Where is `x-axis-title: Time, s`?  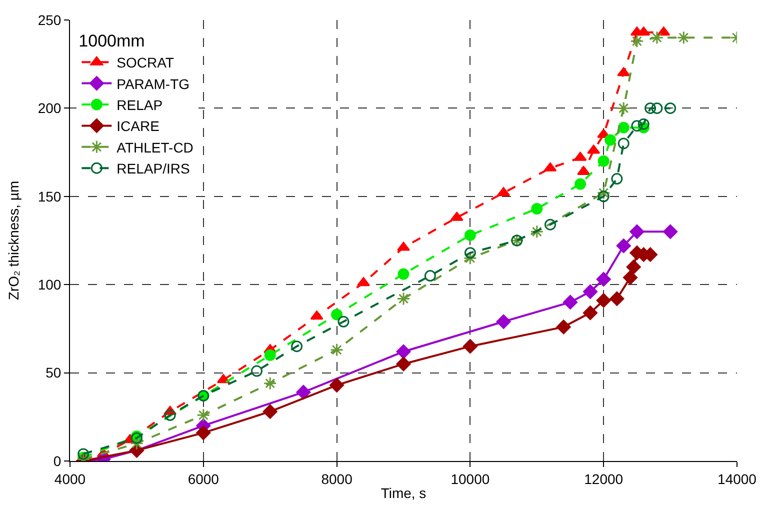 x-axis-title: Time, s is located at coordinates (403, 493).